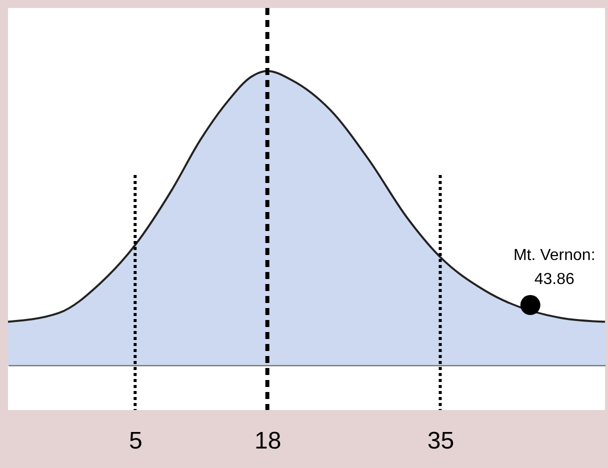 Image resolution: width=608 pixels, height=468 pixels. What do you see at coordinates (554, 267) in the screenshot?
I see `annotation: Mt. Vernon: 43.86` at bounding box center [554, 267].